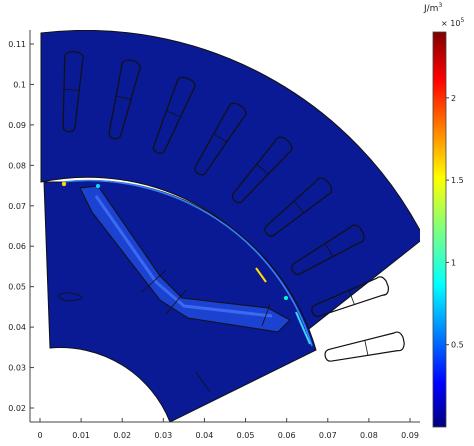  Describe the element at coordinates (287, 435) in the screenshot. I see `x-tick-label: 0.06` at that location.